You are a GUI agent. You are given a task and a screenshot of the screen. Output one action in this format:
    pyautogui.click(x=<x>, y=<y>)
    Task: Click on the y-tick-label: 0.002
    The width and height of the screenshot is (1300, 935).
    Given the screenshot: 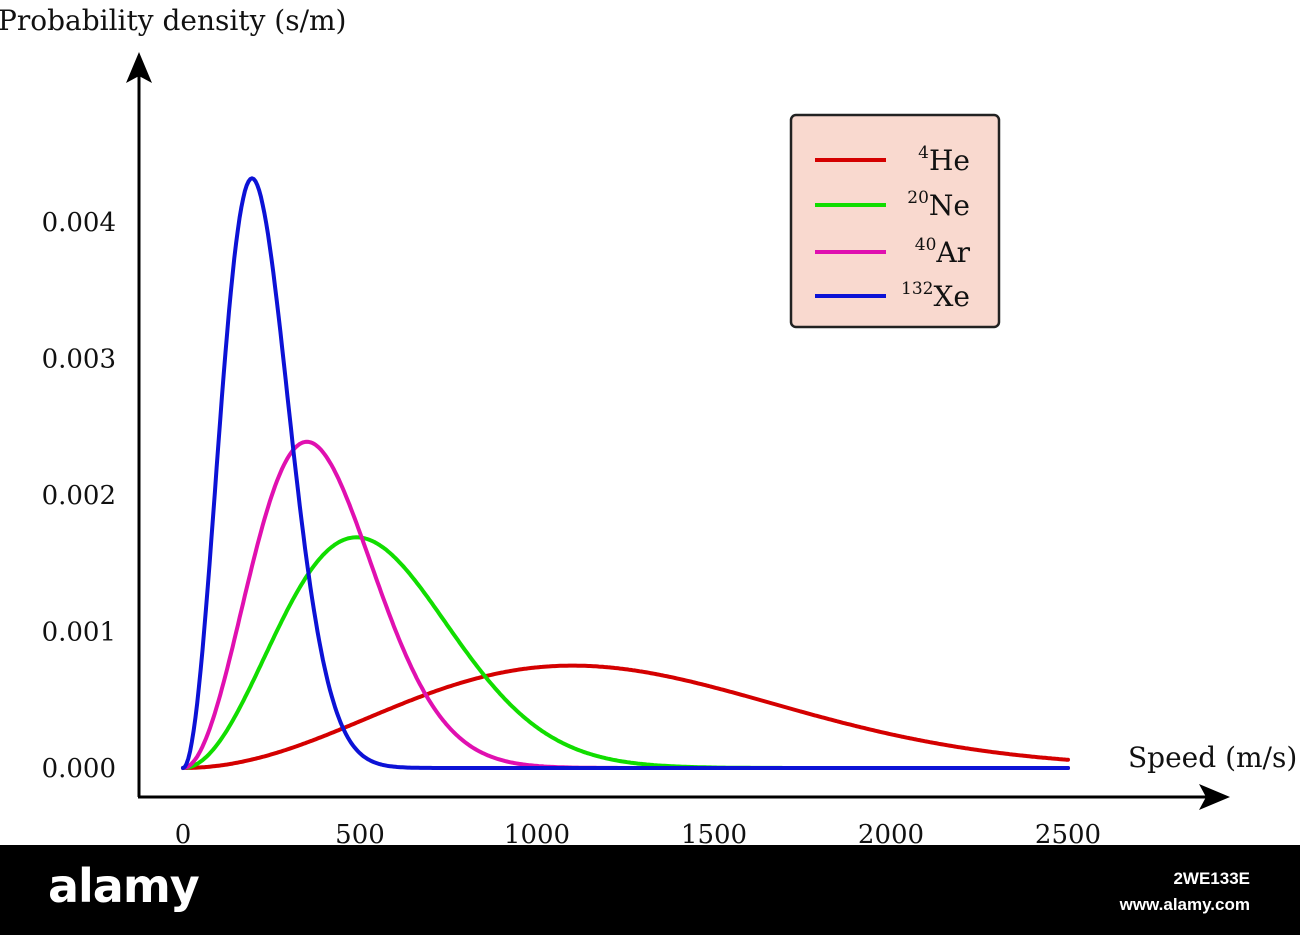 What is the action you would take?
    pyautogui.click(x=79, y=496)
    